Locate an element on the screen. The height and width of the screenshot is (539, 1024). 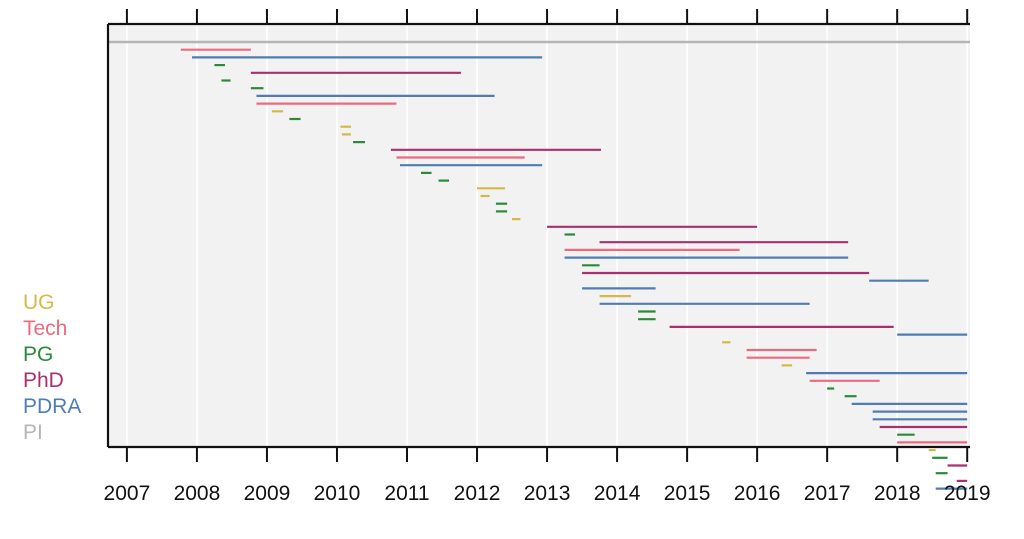
x-tick-label: 2007 is located at coordinates (127, 493).